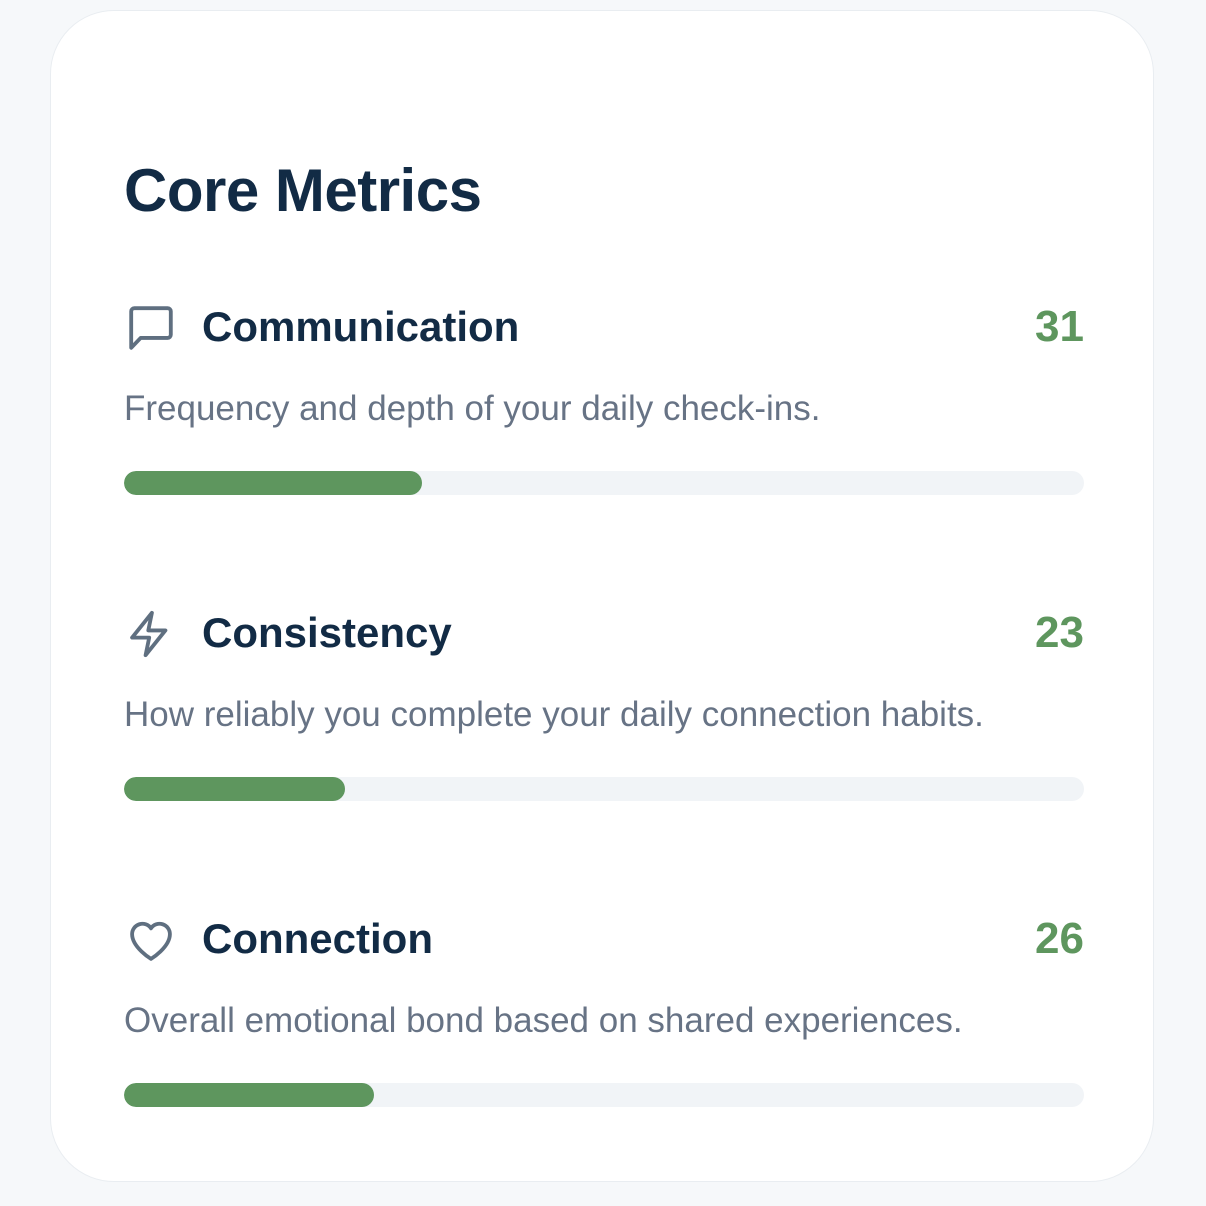 The image size is (1206, 1206). Describe the element at coordinates (1059, 326) in the screenshot. I see `metric-score: 31` at that location.